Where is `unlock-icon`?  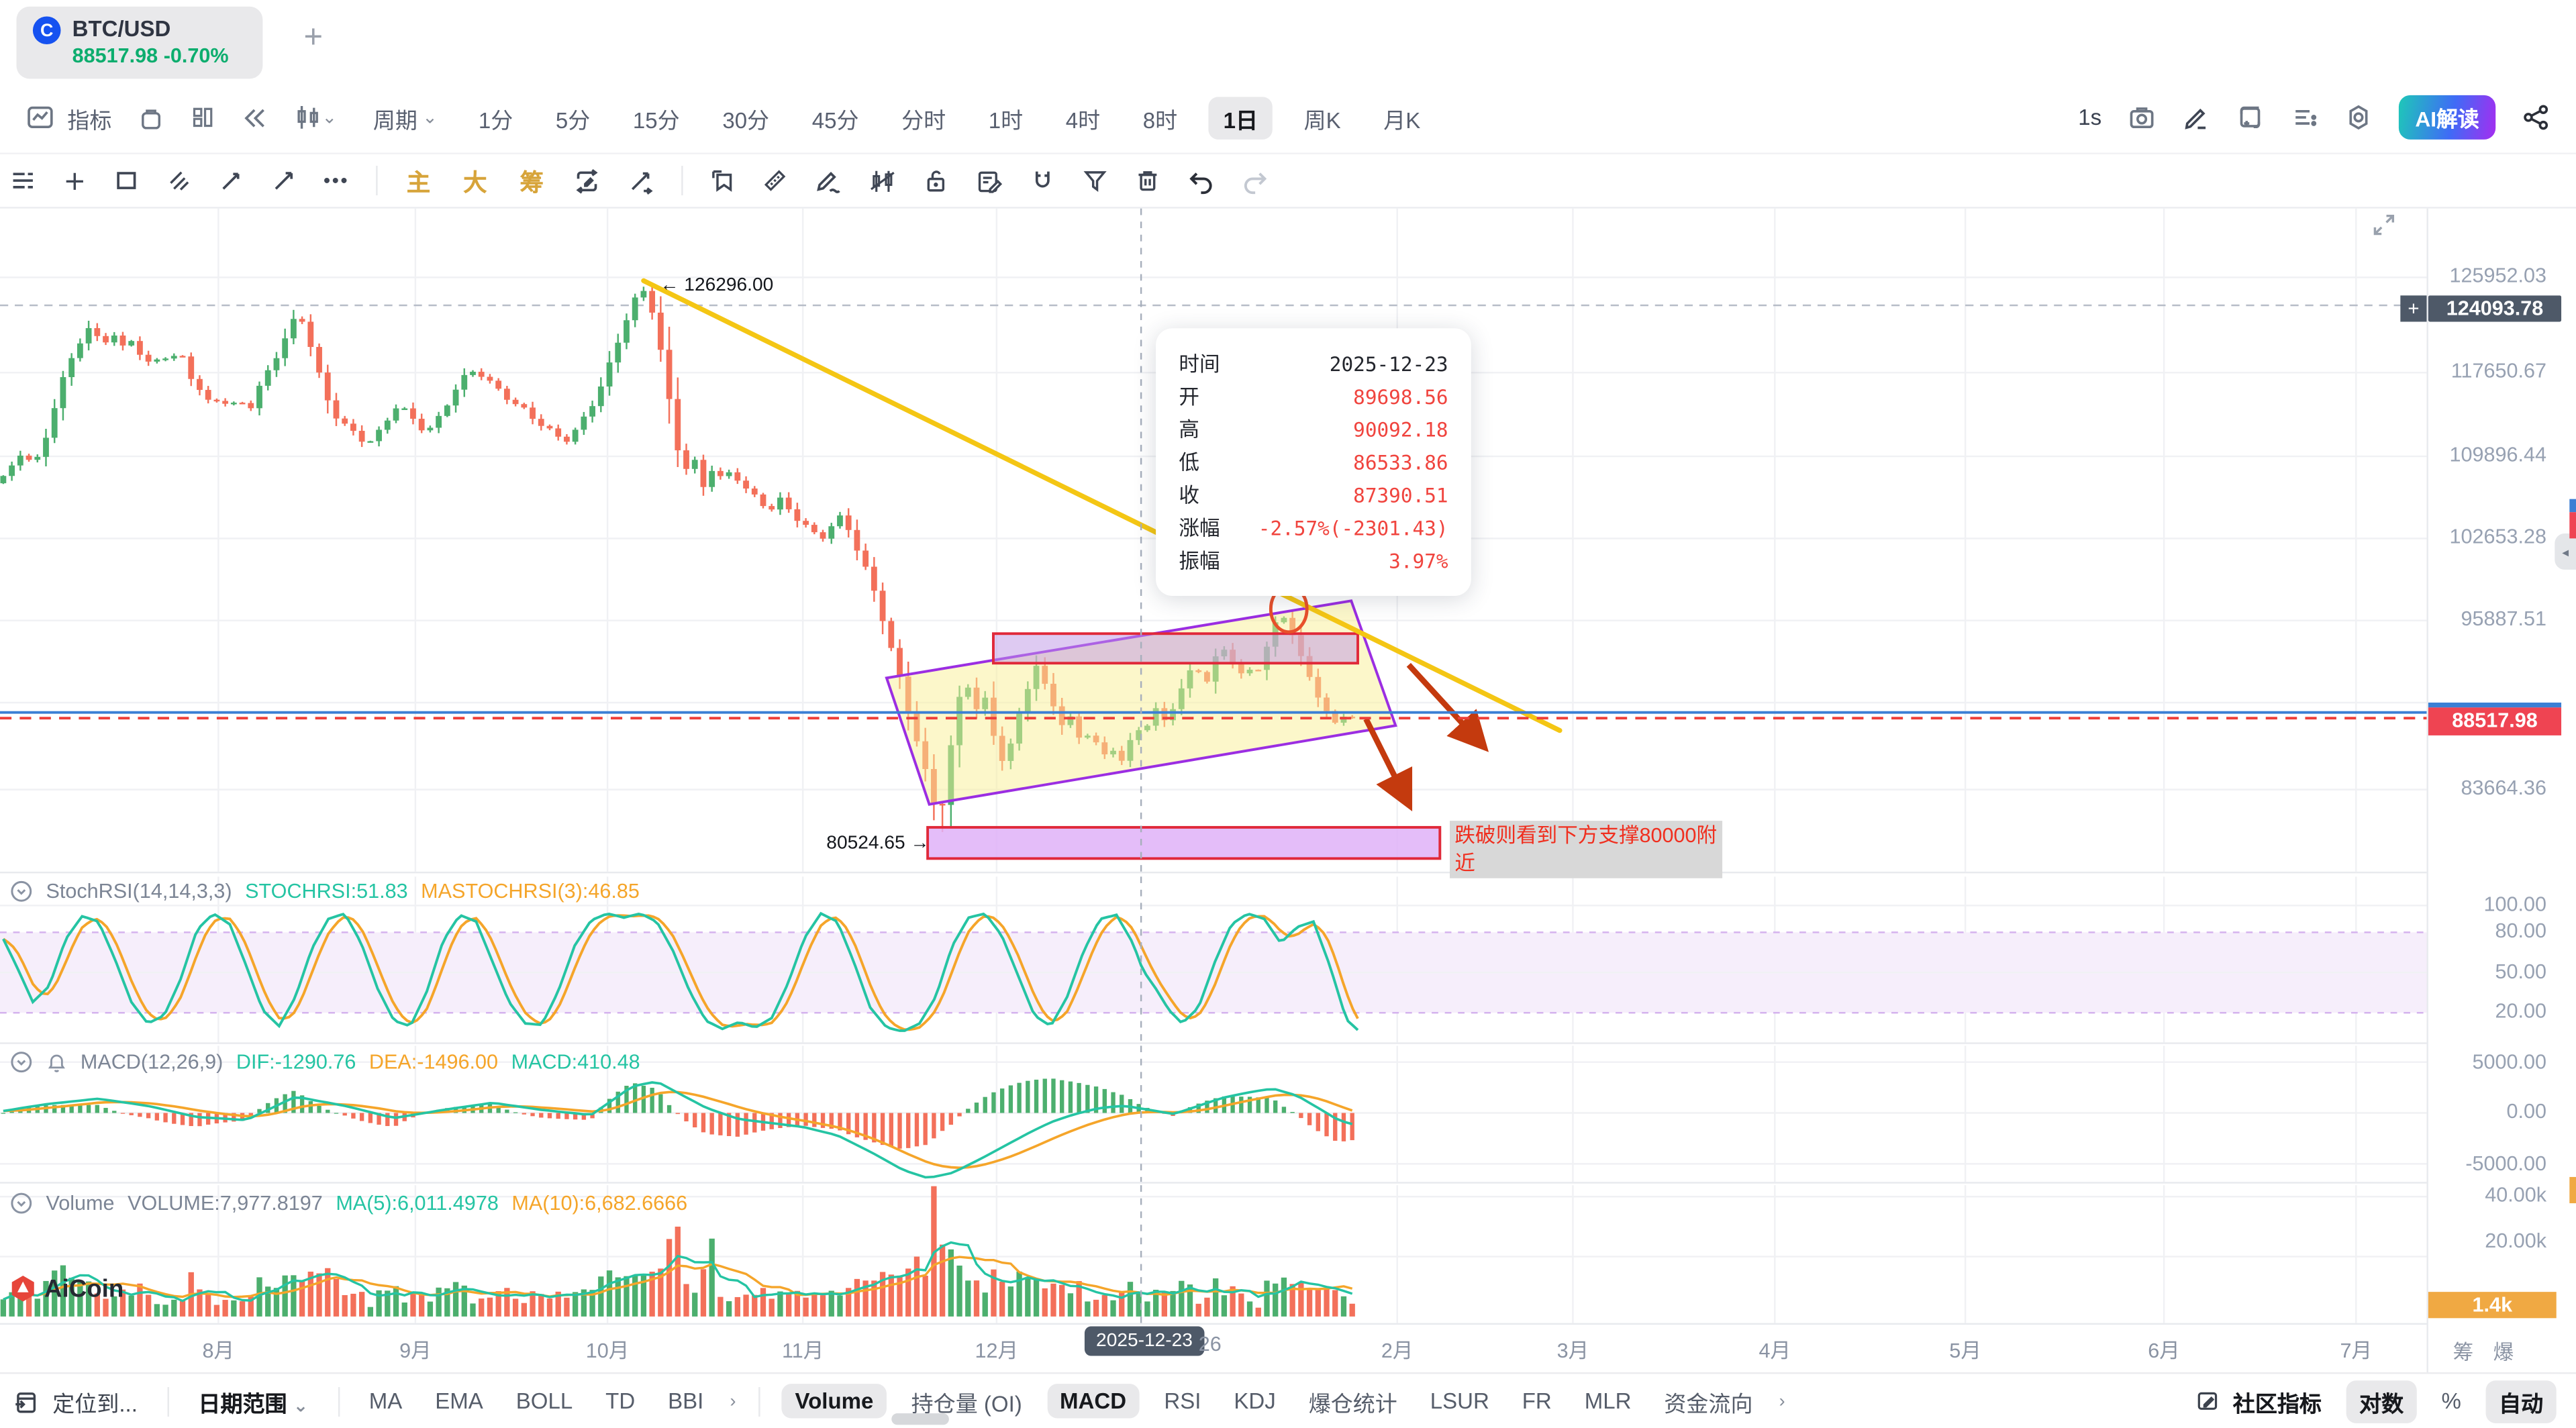
unlock-icon is located at coordinates (936, 181).